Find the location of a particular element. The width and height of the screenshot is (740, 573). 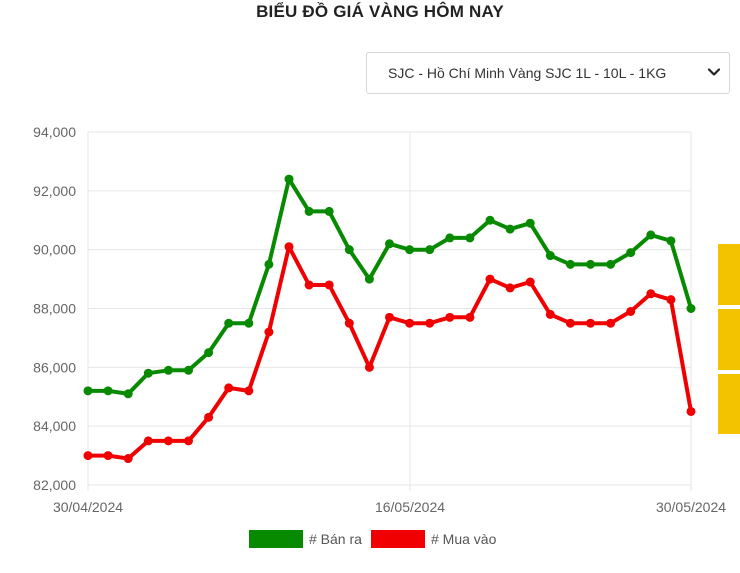

y-tick-label: 92,000 is located at coordinates (54, 191).